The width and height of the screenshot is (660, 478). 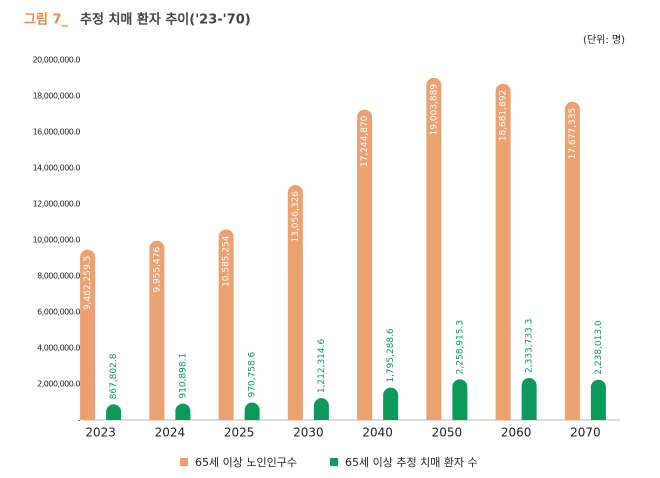 I want to click on chart-title: 추정 치매 환자 추이('23-'70), so click(x=165, y=20).